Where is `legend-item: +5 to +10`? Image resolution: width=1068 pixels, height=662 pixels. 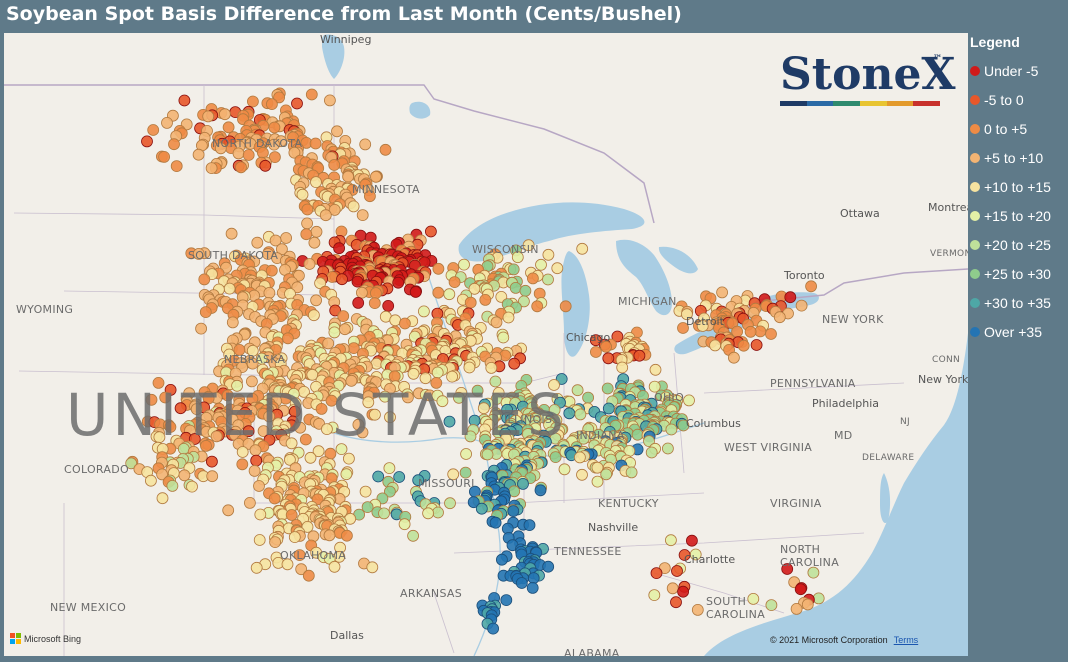
legend-item: +5 to +10 is located at coordinates (1018, 157).